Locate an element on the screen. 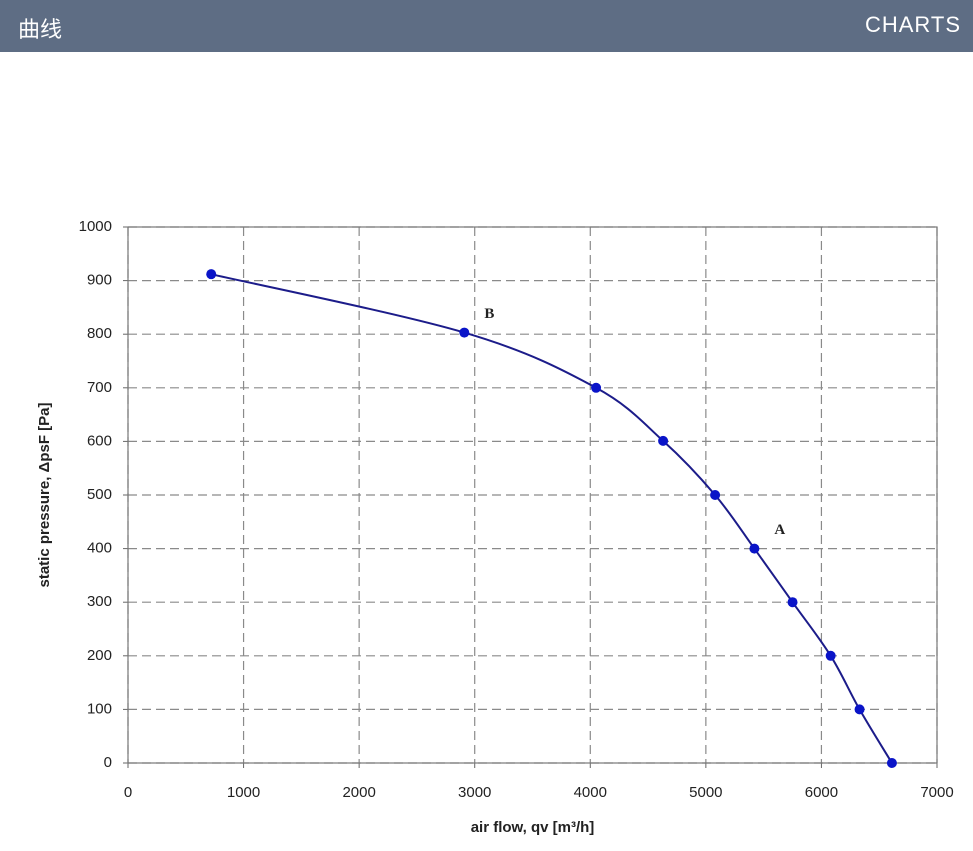 The image size is (973, 851). x-tick-label: 3000 is located at coordinates (474, 792).